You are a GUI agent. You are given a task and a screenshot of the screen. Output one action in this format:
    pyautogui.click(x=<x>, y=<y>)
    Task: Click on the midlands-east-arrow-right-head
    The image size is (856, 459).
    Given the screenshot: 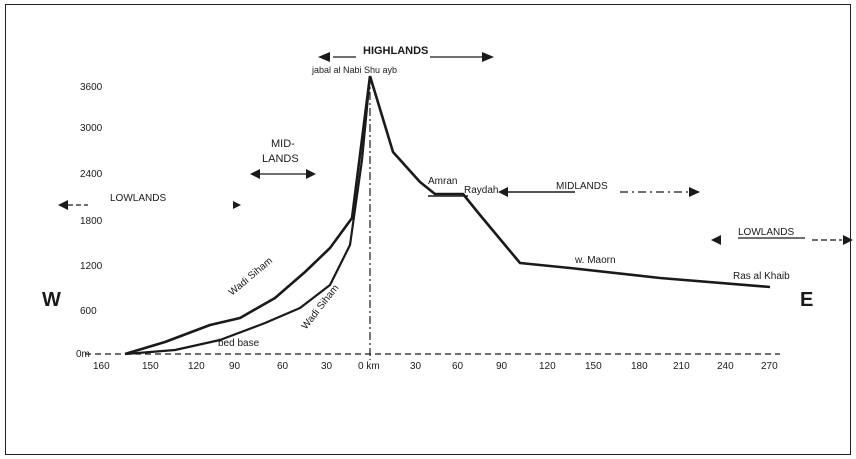 What is the action you would take?
    pyautogui.click(x=694, y=192)
    